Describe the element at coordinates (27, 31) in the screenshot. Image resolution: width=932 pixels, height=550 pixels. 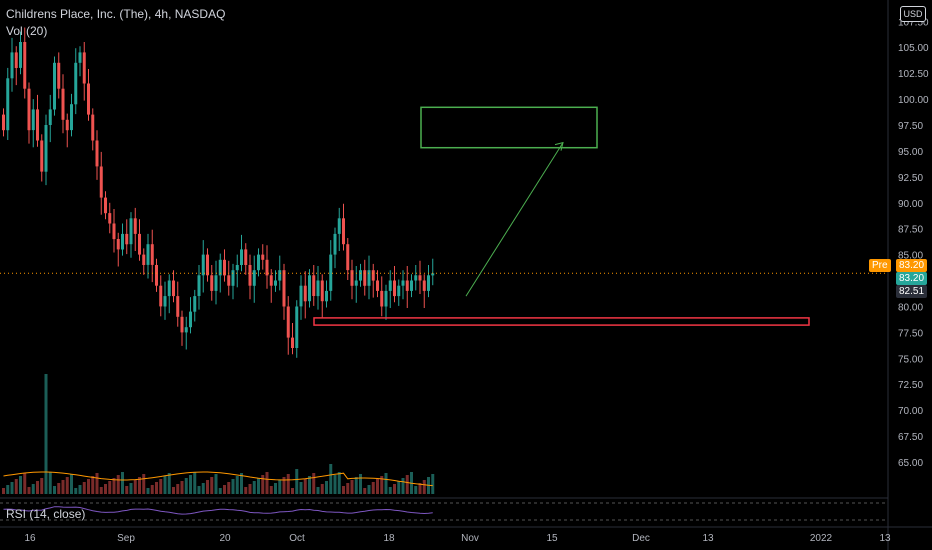
I see `volume-label: Vol (20)` at that location.